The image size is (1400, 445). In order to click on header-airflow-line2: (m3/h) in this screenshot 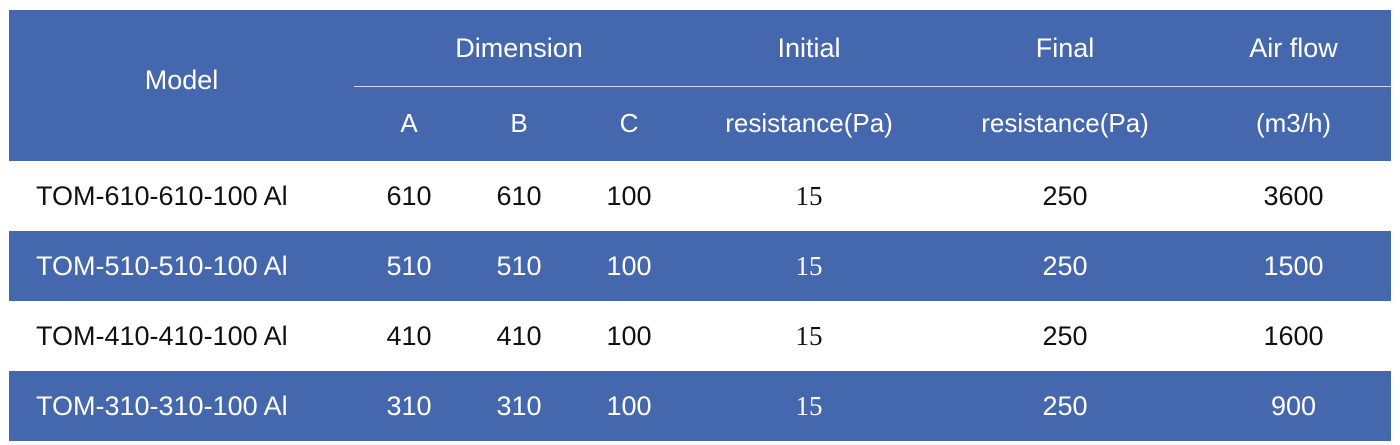, I will do `click(1294, 123)`.